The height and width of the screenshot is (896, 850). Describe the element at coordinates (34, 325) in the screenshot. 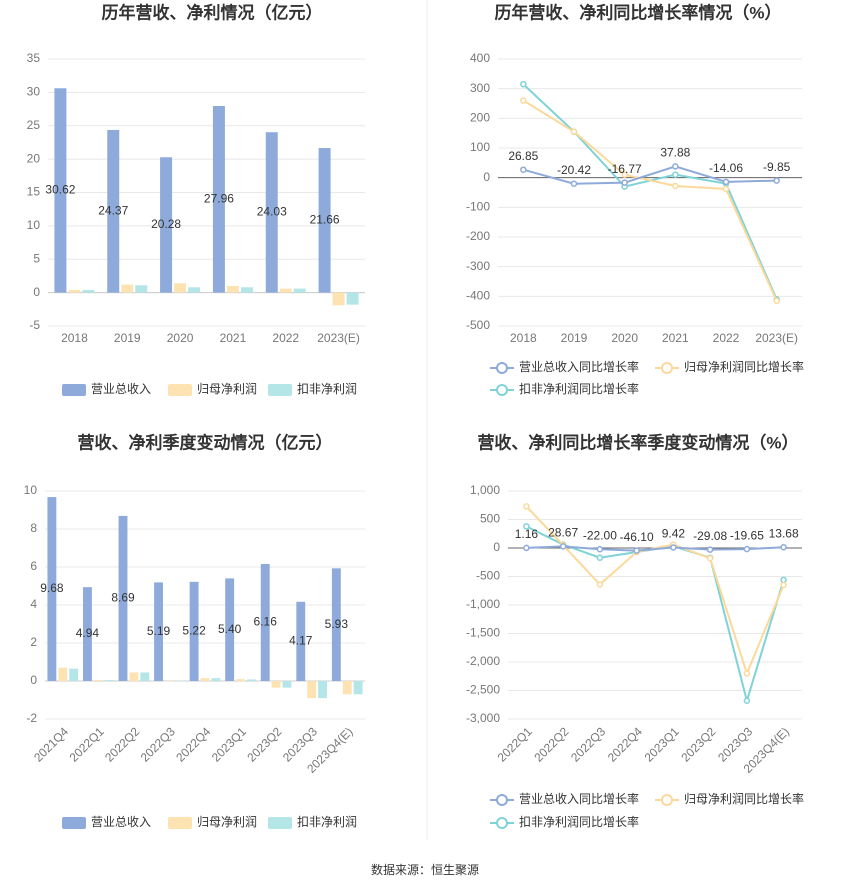

I see `y-tick-label: -5` at that location.